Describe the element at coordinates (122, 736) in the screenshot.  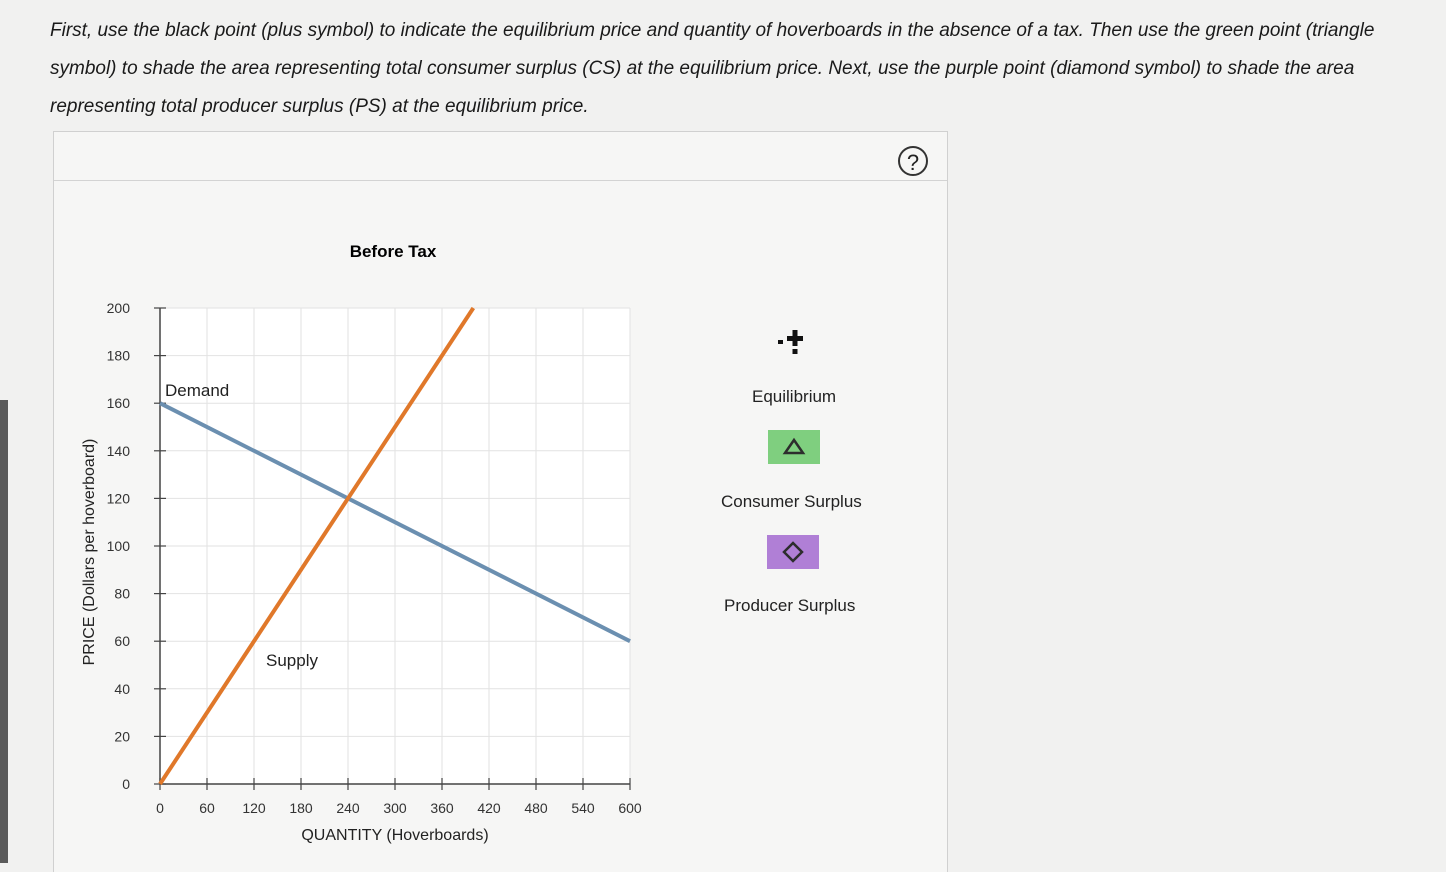
I see `y-tick-label: 20` at that location.